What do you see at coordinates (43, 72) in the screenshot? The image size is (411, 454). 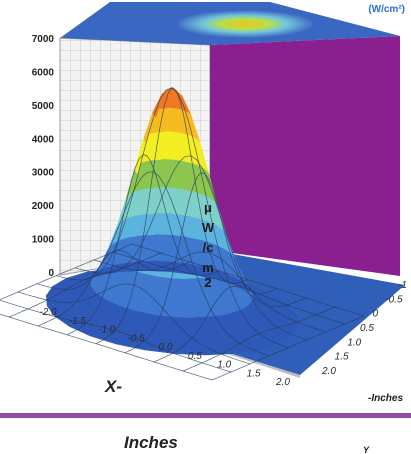 I see `z-tick-label: 6000` at bounding box center [43, 72].